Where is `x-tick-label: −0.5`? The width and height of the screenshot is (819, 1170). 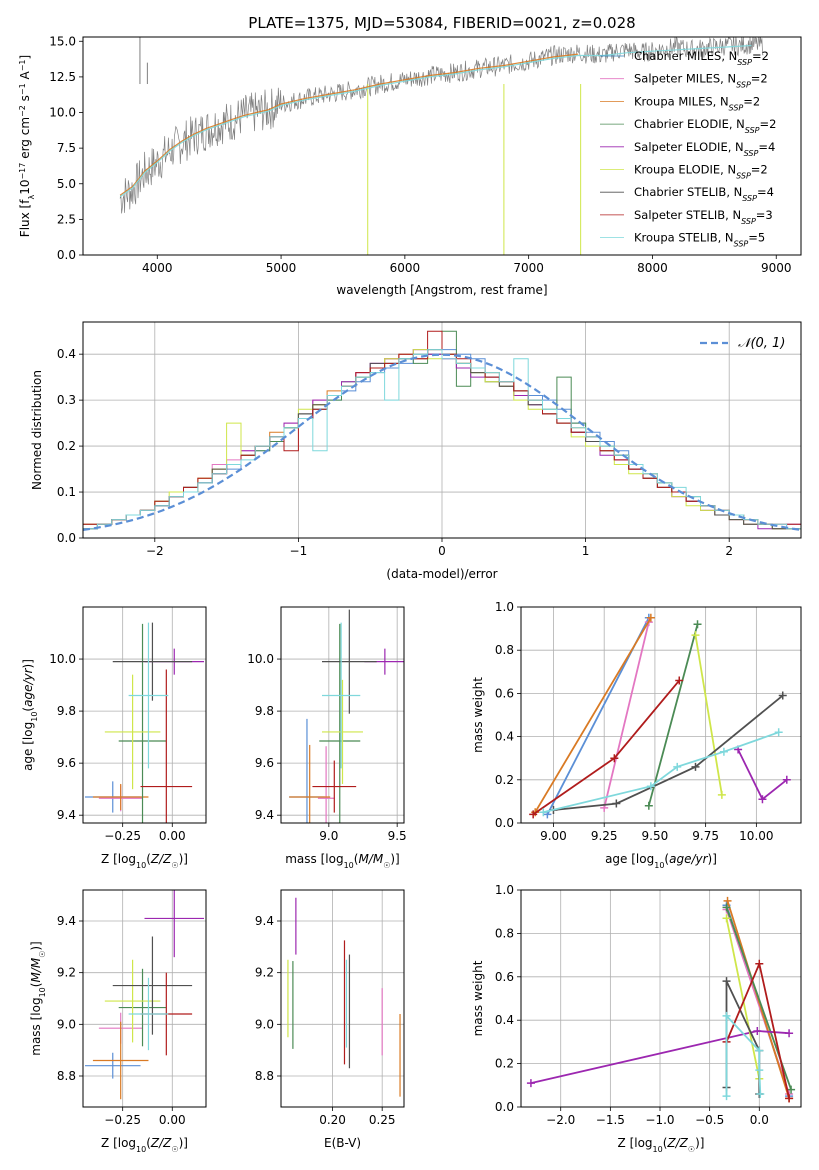 x-tick-label: −0.5 is located at coordinates (709, 1120).